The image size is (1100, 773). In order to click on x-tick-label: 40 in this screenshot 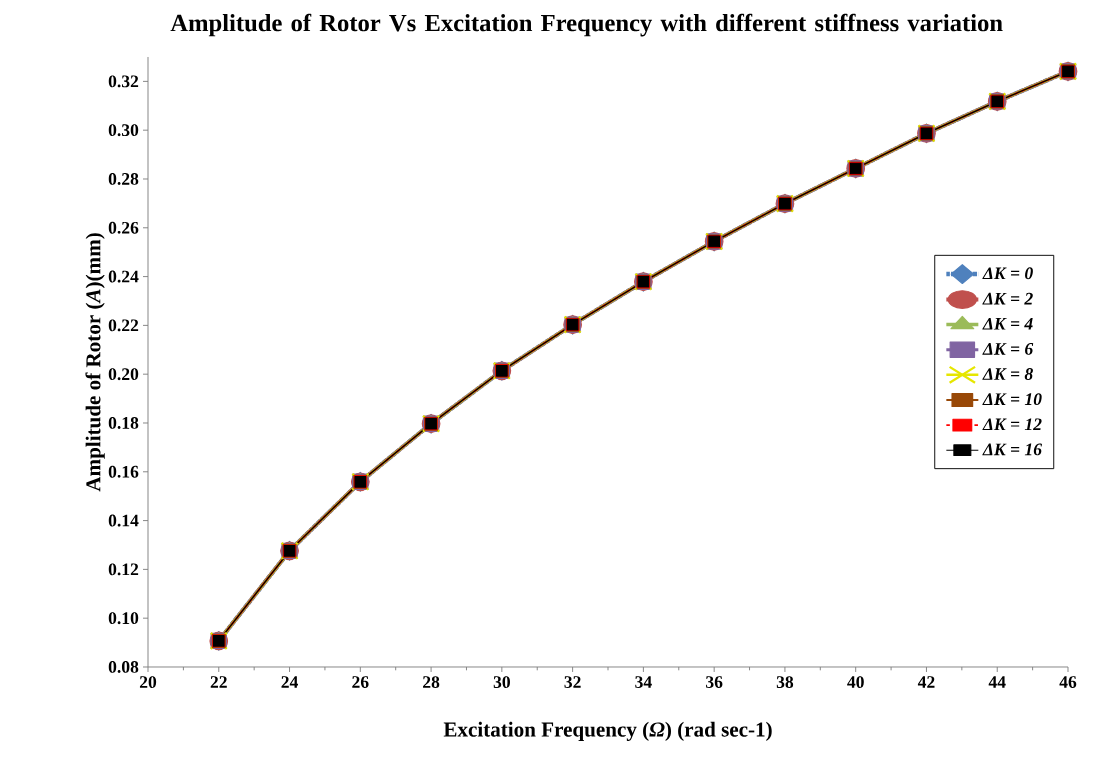, I will do `click(855, 682)`.